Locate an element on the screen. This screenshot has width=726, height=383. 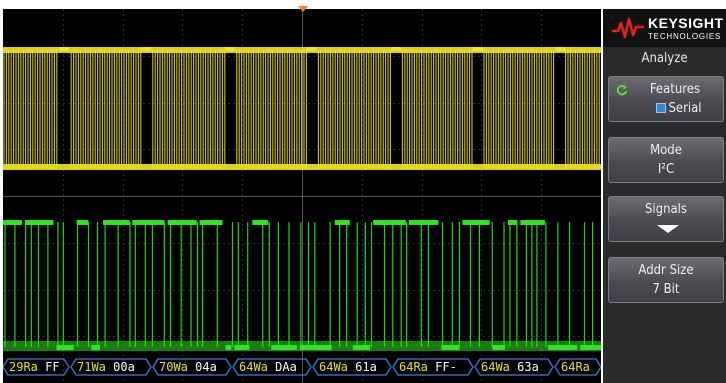
decode-packet: 64Ra FF- is located at coordinates (434, 367).